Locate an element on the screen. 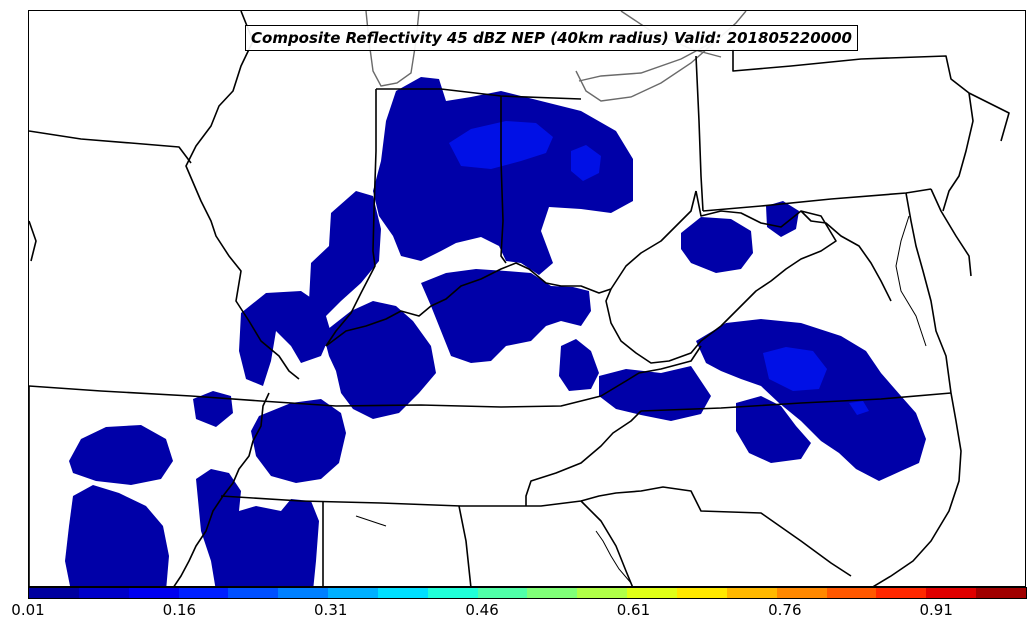 The height and width of the screenshot is (633, 1036). border-iowa-missouri is located at coordinates (110, 147).